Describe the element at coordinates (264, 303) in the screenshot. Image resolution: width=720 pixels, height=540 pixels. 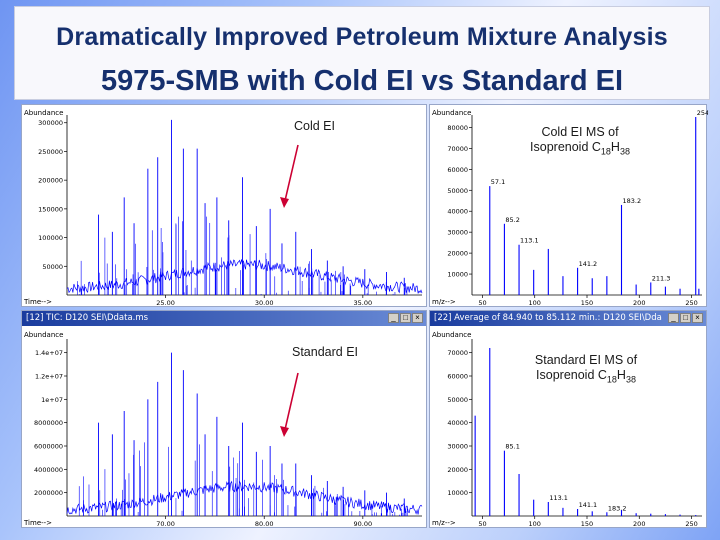
I see `x-tick-label: 30.00` at that location.